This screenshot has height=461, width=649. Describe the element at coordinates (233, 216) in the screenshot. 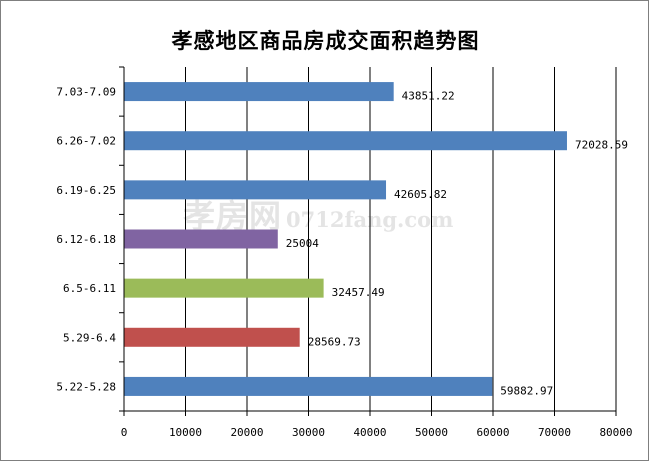

I see `watermark-logo-text: 孝房网` at that location.